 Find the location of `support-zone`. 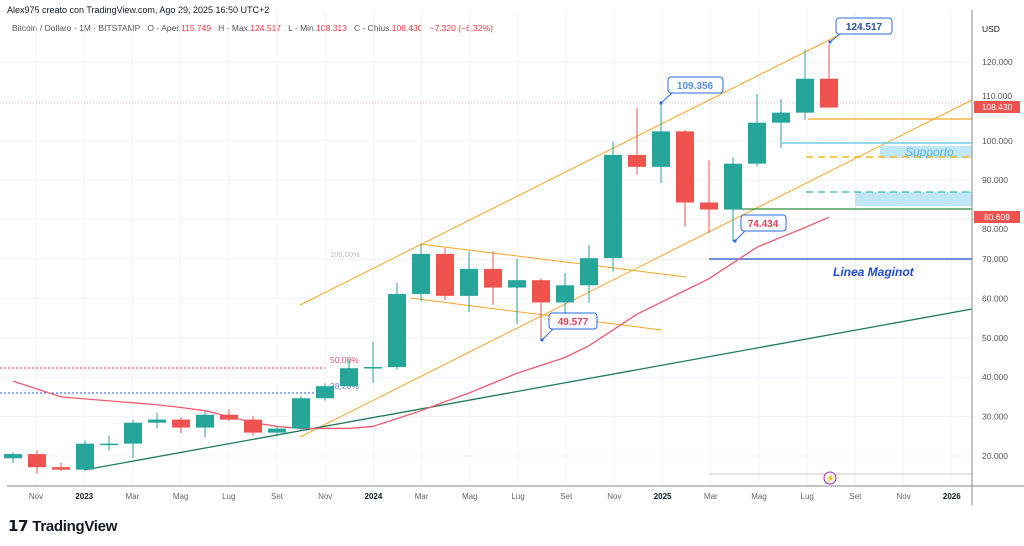

support-zone is located at coordinates (926, 152).